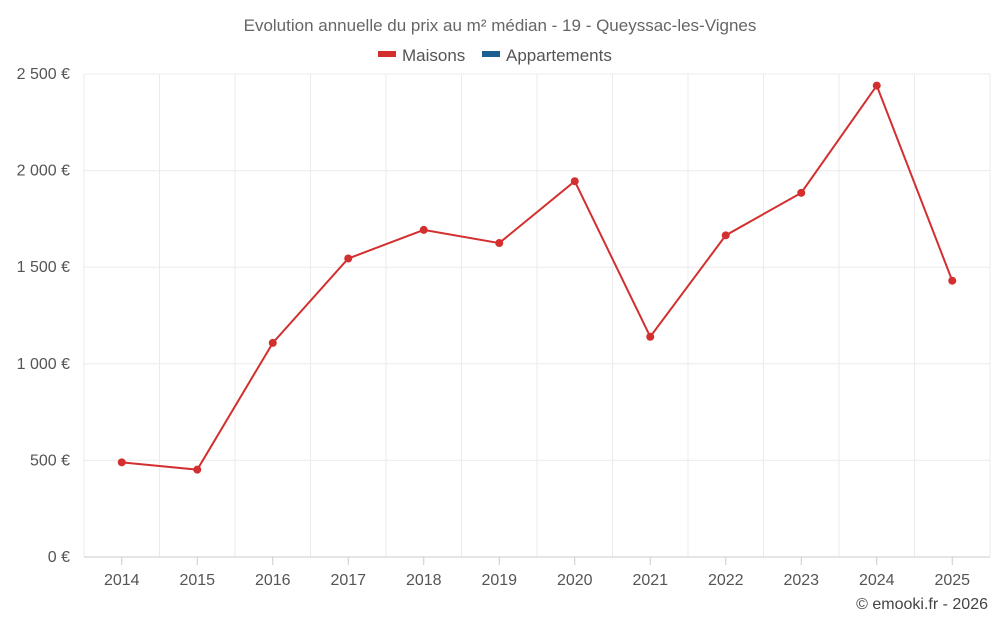  Describe the element at coordinates (43, 316) in the screenshot. I see `y-axis: 0 € 500 € 1 000 € 1 500 € 2 000 € 2 500 €` at that location.